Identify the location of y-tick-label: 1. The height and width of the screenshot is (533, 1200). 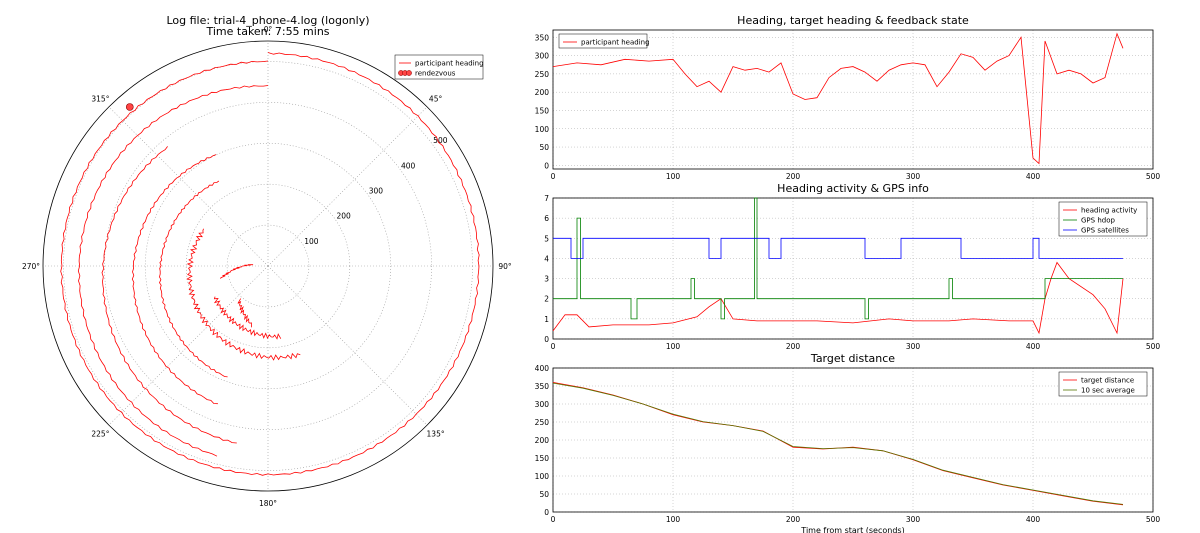
(546, 319).